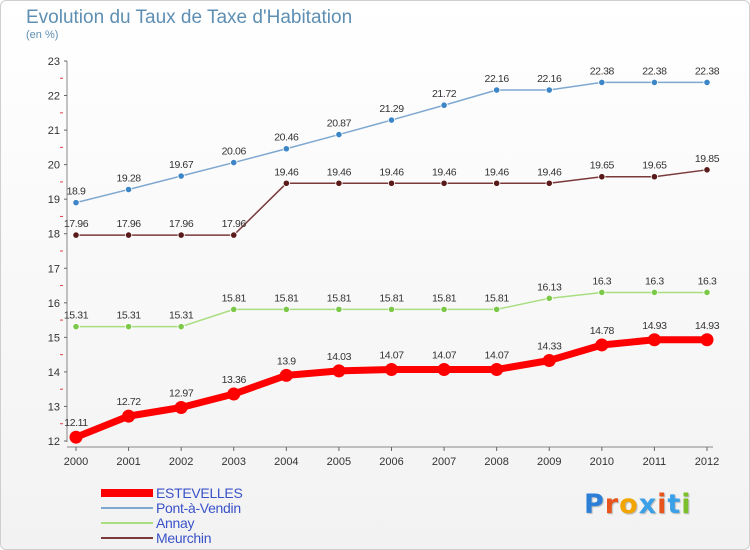 Image resolution: width=750 pixels, height=550 pixels. Describe the element at coordinates (175, 522) in the screenshot. I see `legend-label: Annay` at that location.